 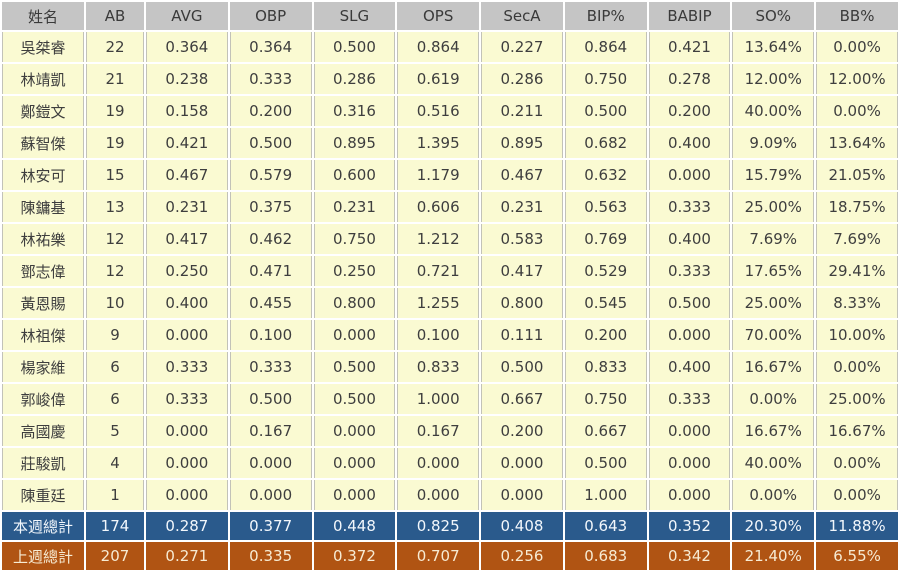 I want to click on stat-cell: 9, so click(x=115, y=335).